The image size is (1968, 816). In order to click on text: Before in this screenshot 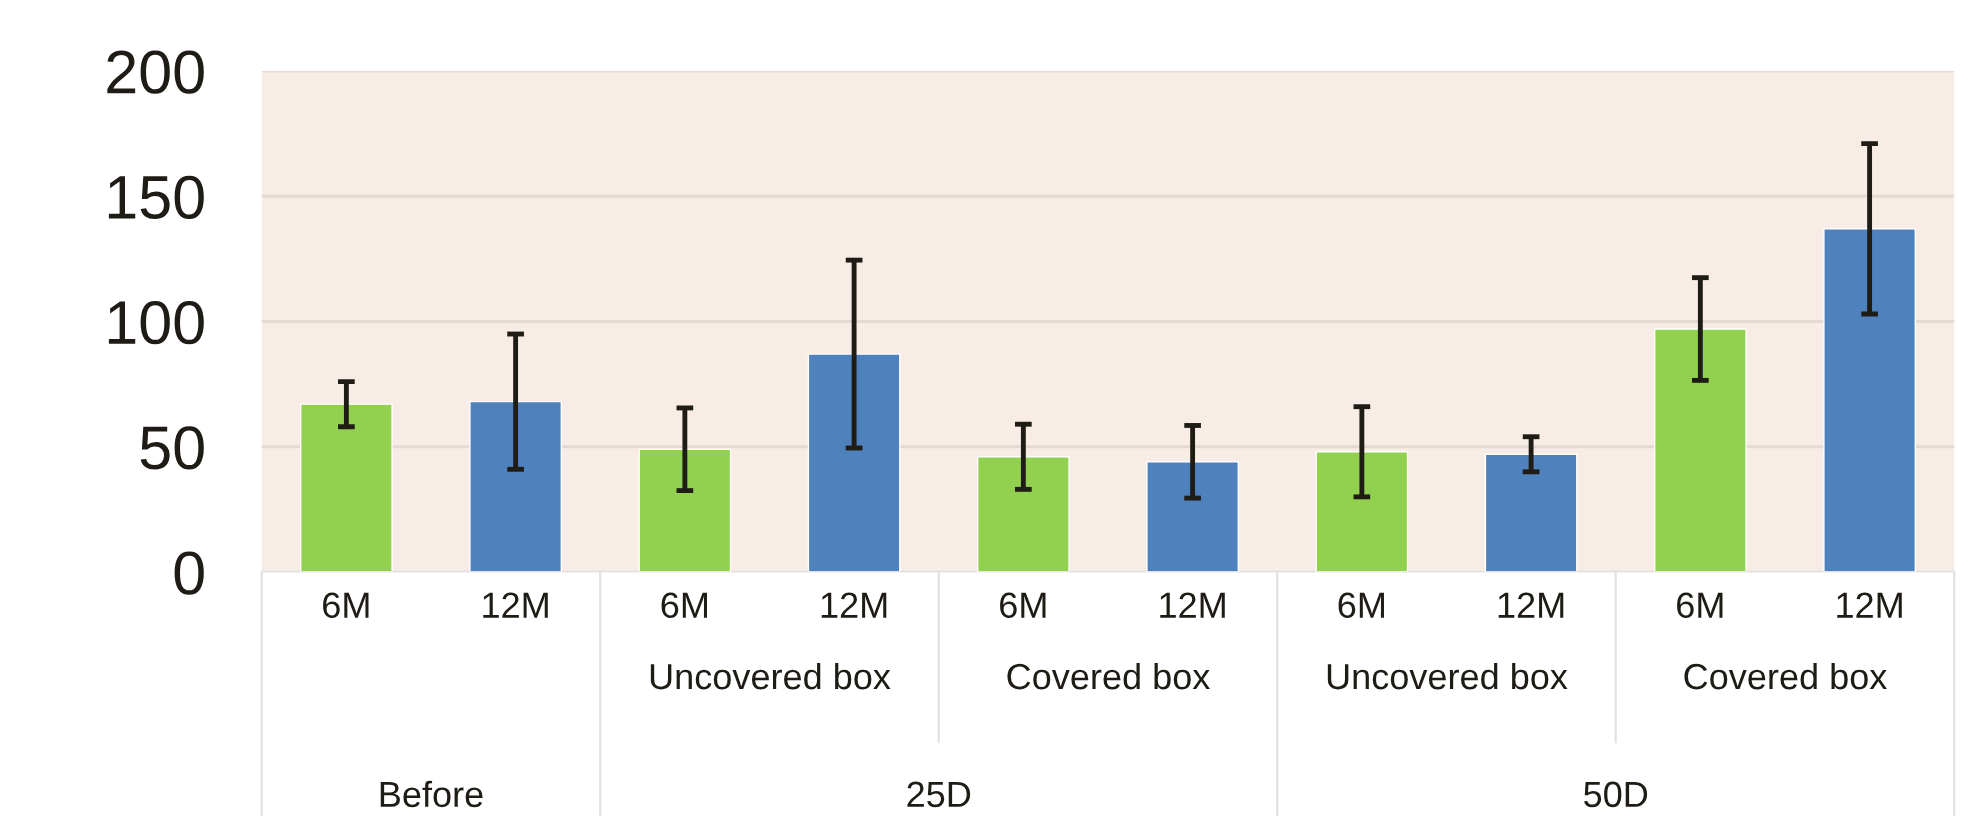, I will do `click(431, 794)`.